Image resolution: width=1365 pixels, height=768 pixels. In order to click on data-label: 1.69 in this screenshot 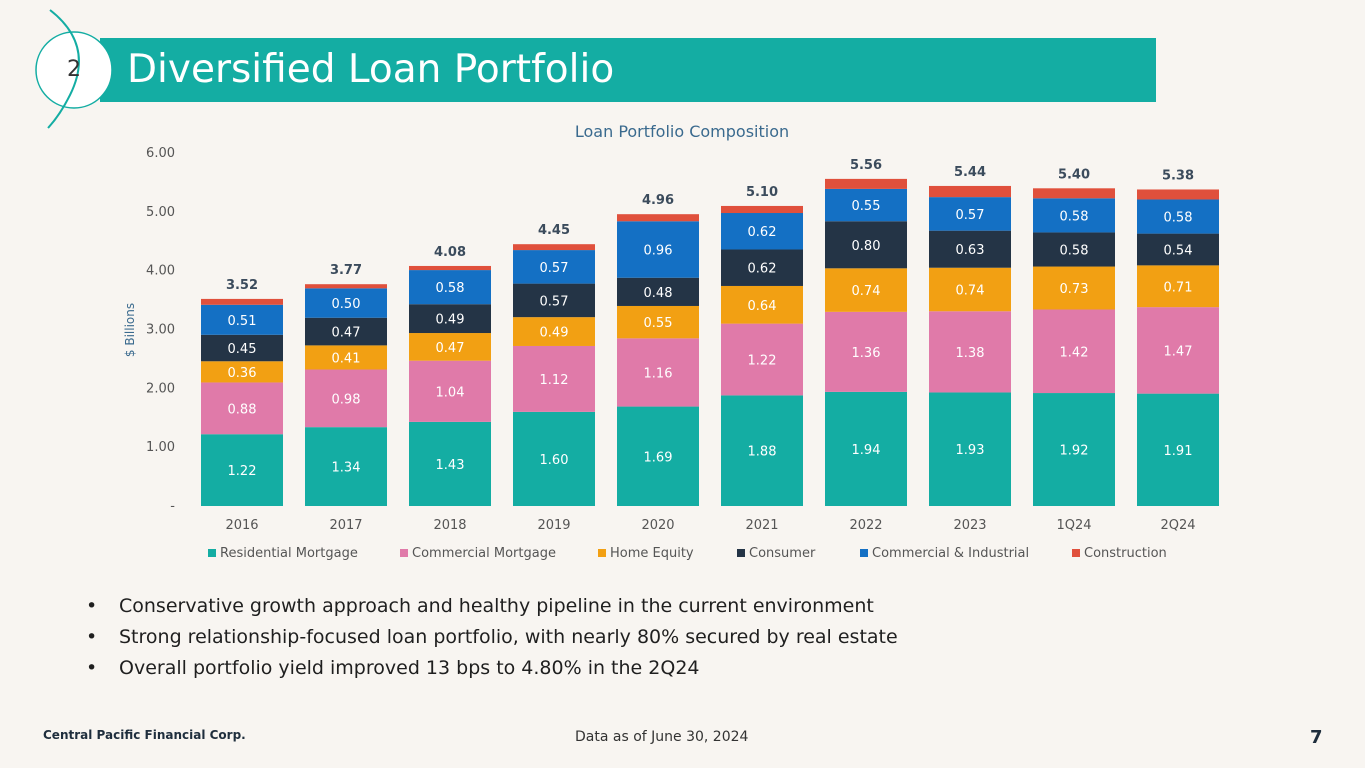, I will do `click(658, 457)`.